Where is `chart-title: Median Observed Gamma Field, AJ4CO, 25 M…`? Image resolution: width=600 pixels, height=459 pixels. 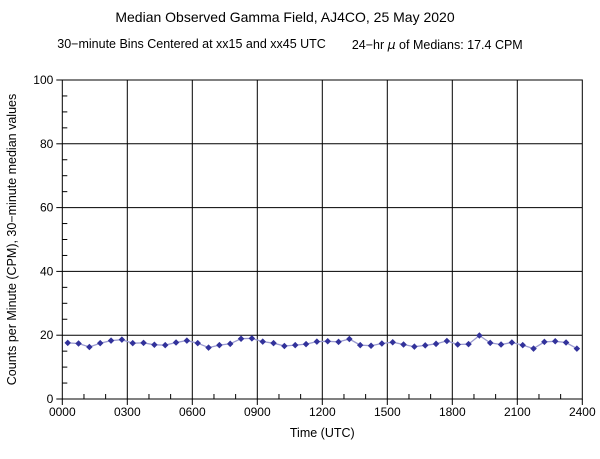
chart-title: Median Observed Gamma Field, AJ4CO, 25 M… is located at coordinates (285, 17).